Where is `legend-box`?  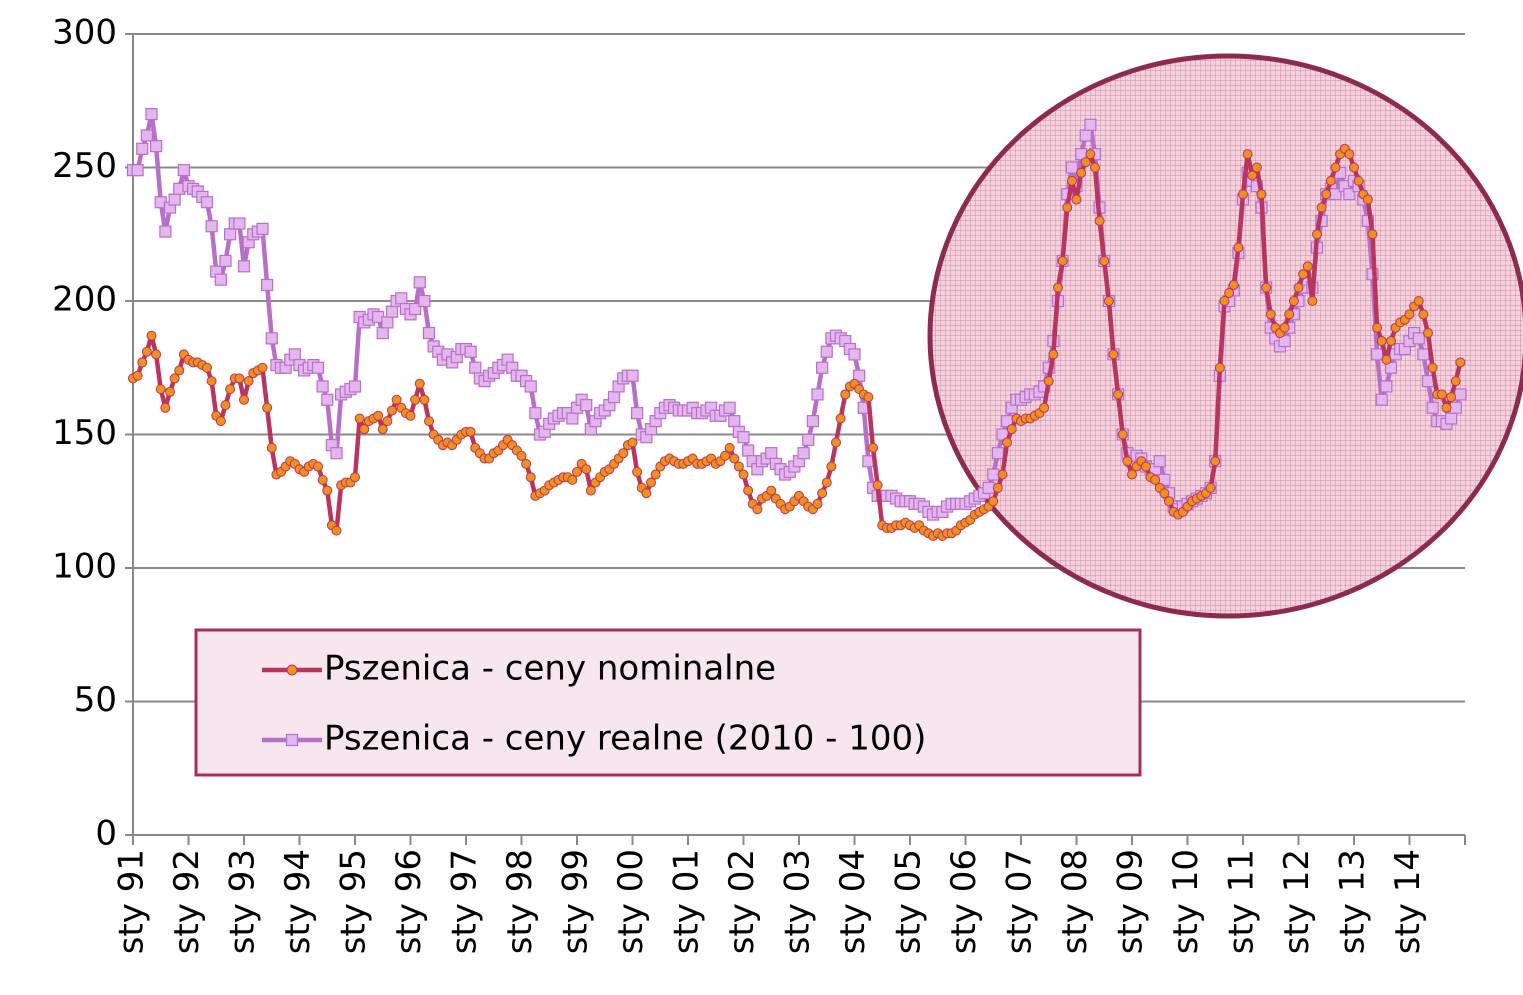
legend-box is located at coordinates (668, 702).